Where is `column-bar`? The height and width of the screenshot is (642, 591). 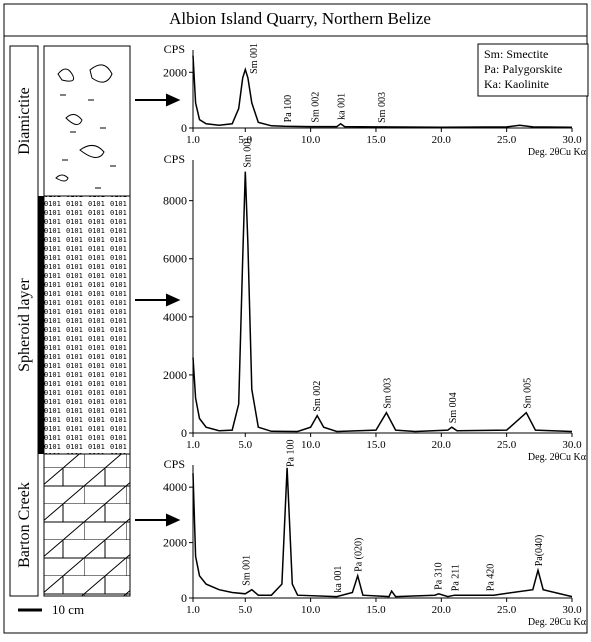
column-bar is located at coordinates (41, 325).